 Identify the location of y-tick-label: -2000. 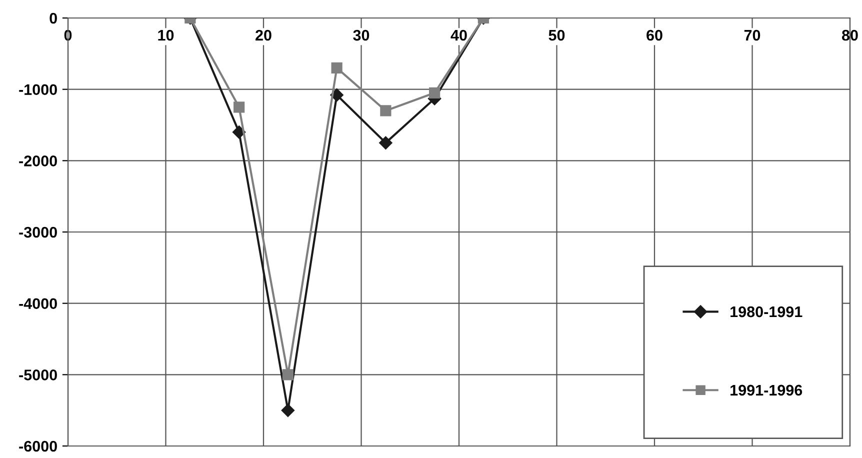
(38, 161).